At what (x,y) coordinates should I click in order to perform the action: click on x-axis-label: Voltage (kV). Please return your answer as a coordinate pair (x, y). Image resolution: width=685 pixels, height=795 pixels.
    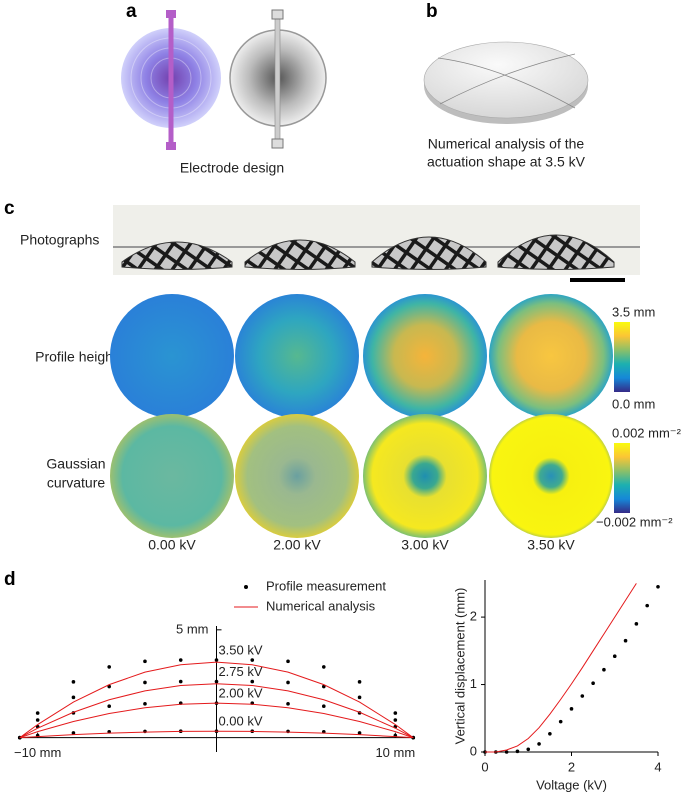
    Looking at the image, I should click on (571, 784).